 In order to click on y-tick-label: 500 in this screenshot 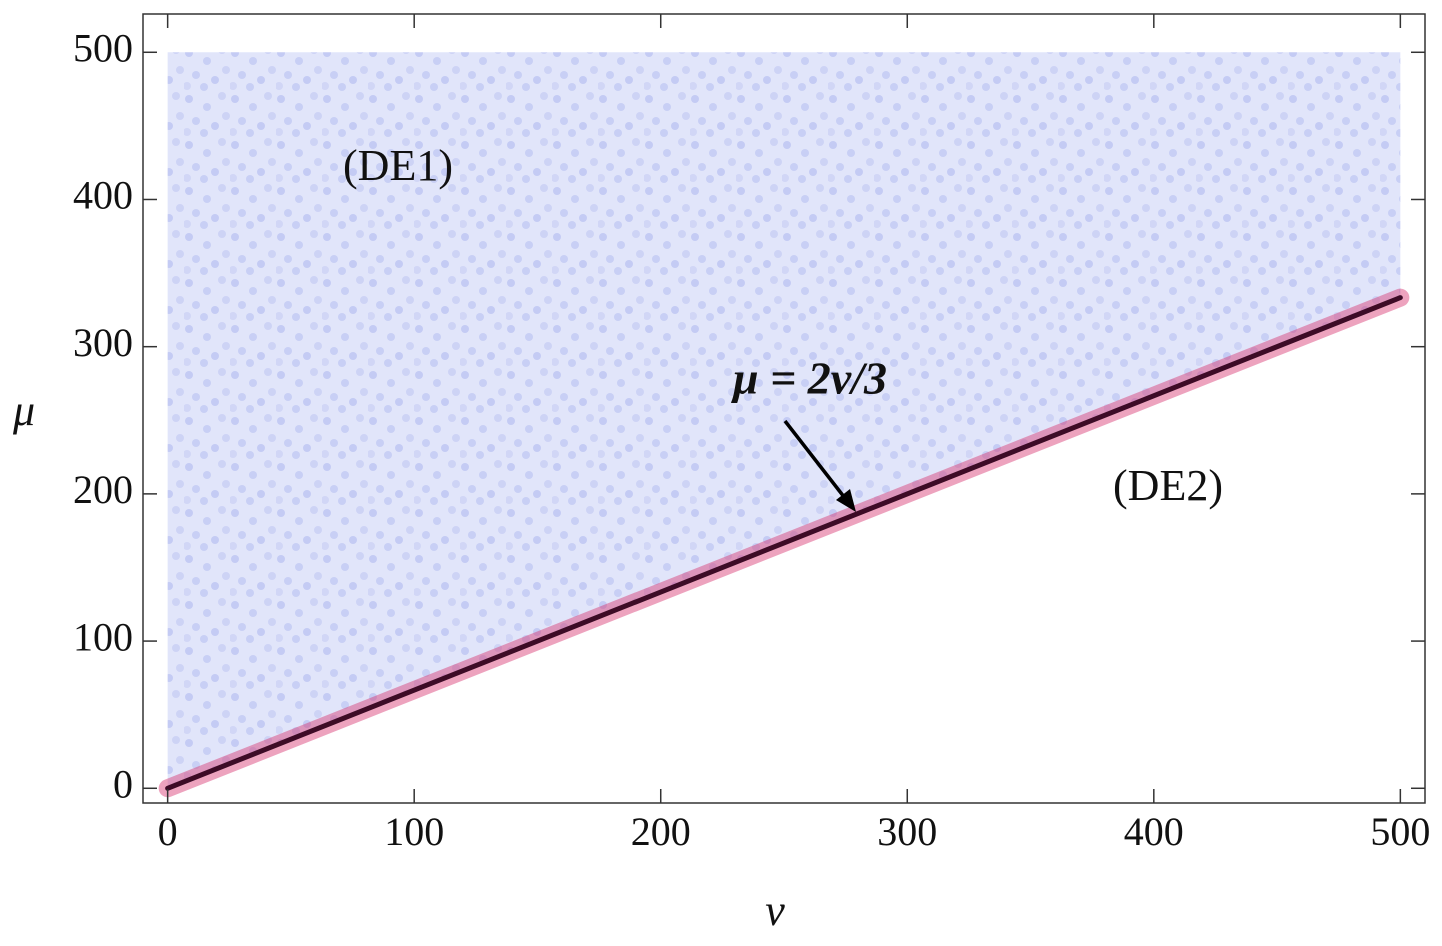, I will do `click(103, 47)`.